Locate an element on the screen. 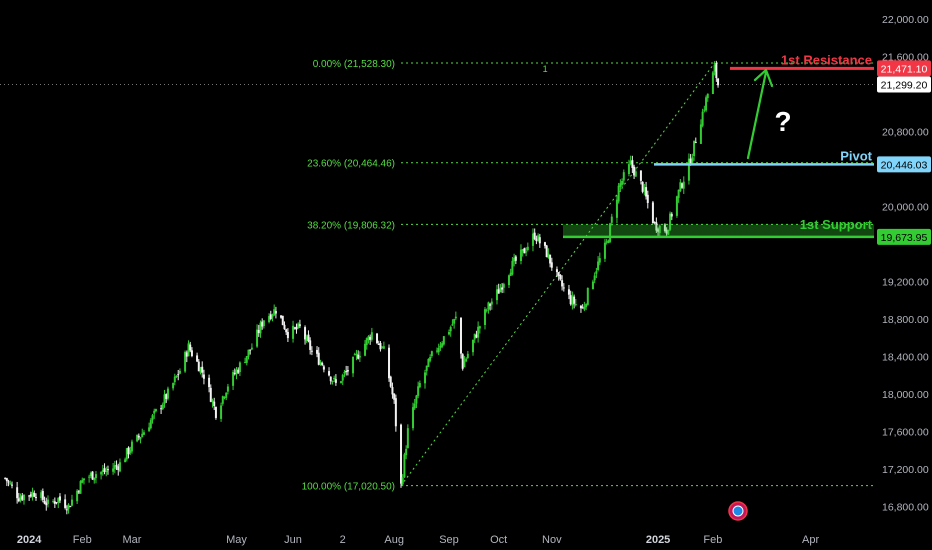 The width and height of the screenshot is (932, 550). x-tick-label: Mar is located at coordinates (131, 540).